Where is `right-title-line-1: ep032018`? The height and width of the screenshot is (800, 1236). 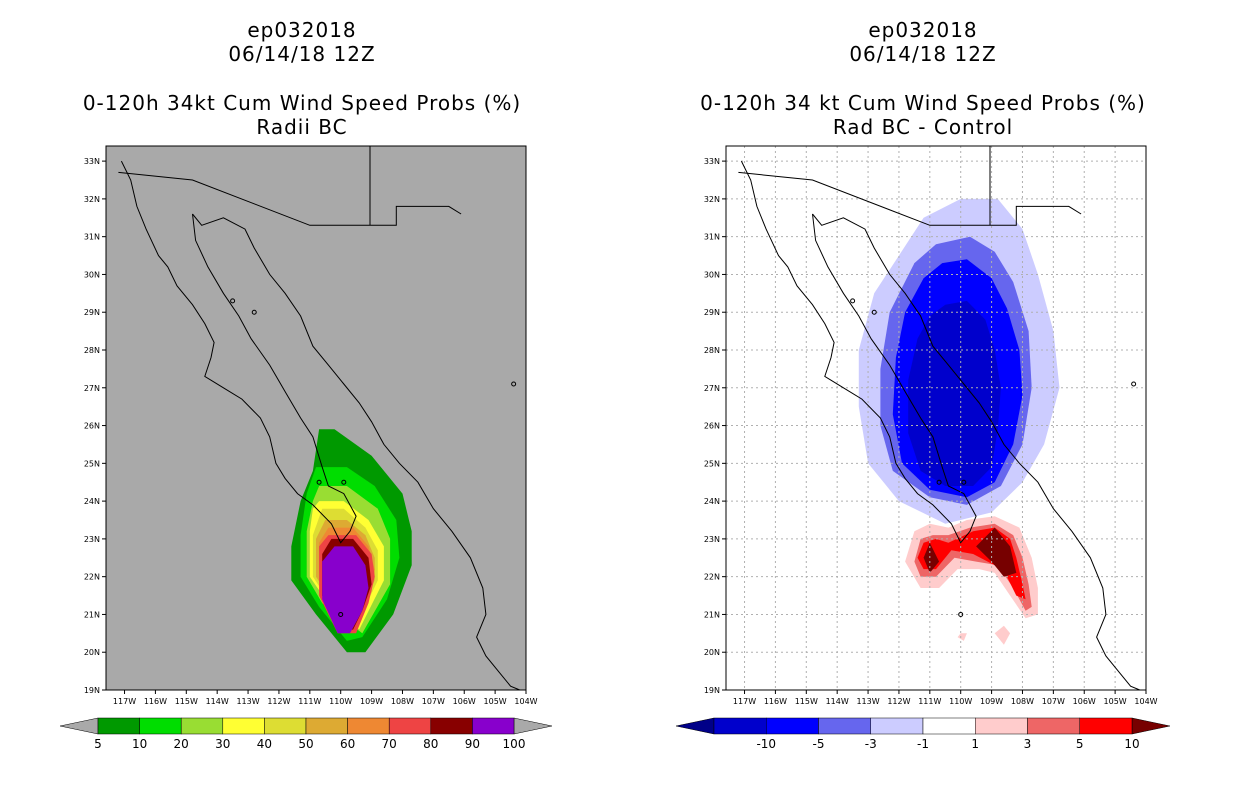
right-title-line-1: ep032018 is located at coordinates (923, 30).